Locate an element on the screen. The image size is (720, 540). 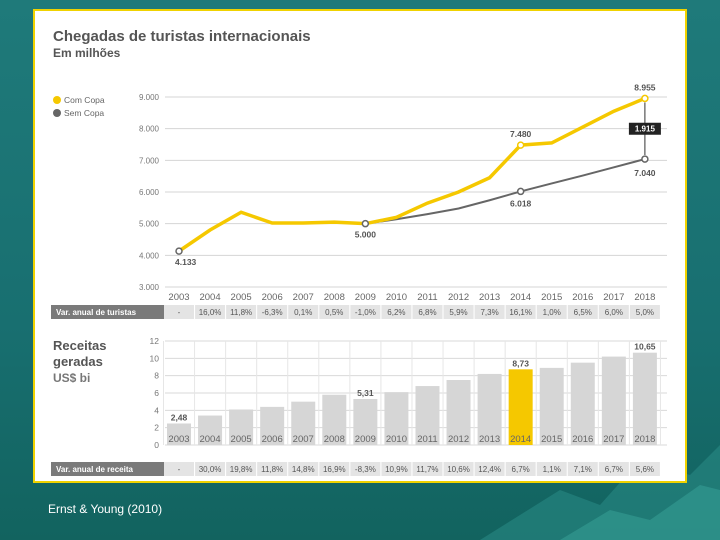
revenue-bar-2007 is located at coordinates (303, 423).